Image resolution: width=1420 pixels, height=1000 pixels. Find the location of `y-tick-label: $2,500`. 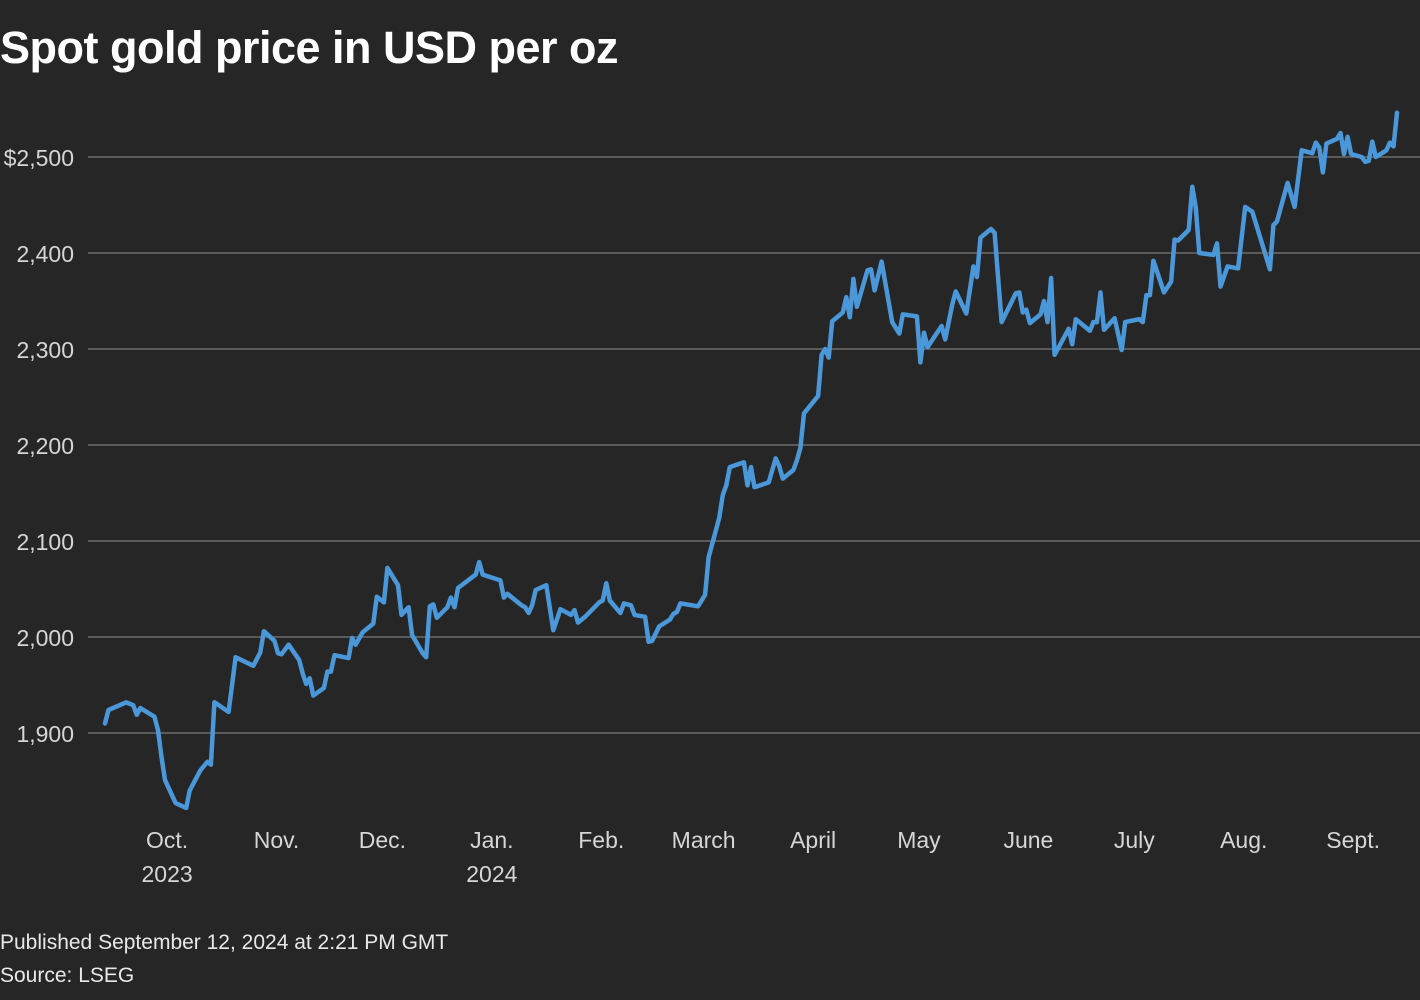

y-tick-label: $2,500 is located at coordinates (39, 158).